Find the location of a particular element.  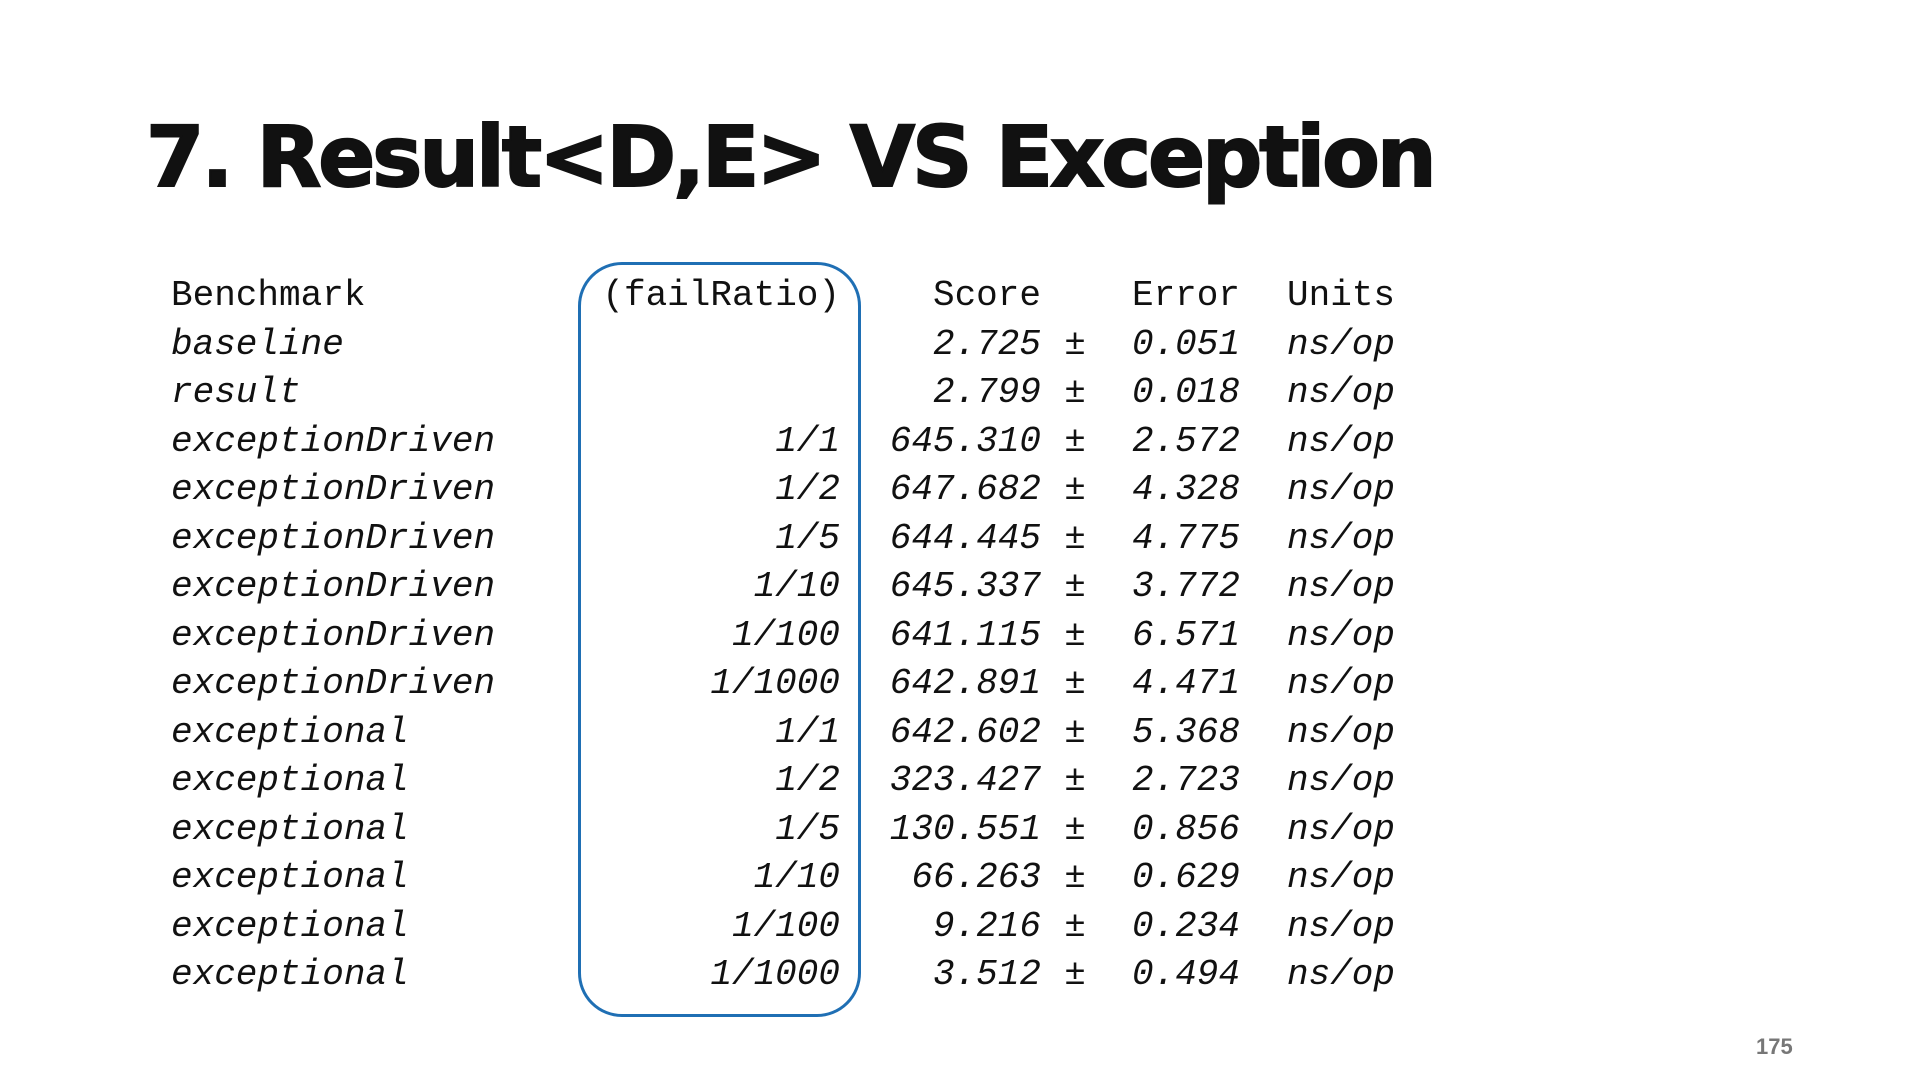

score-header: Score is located at coordinates (986, 295).